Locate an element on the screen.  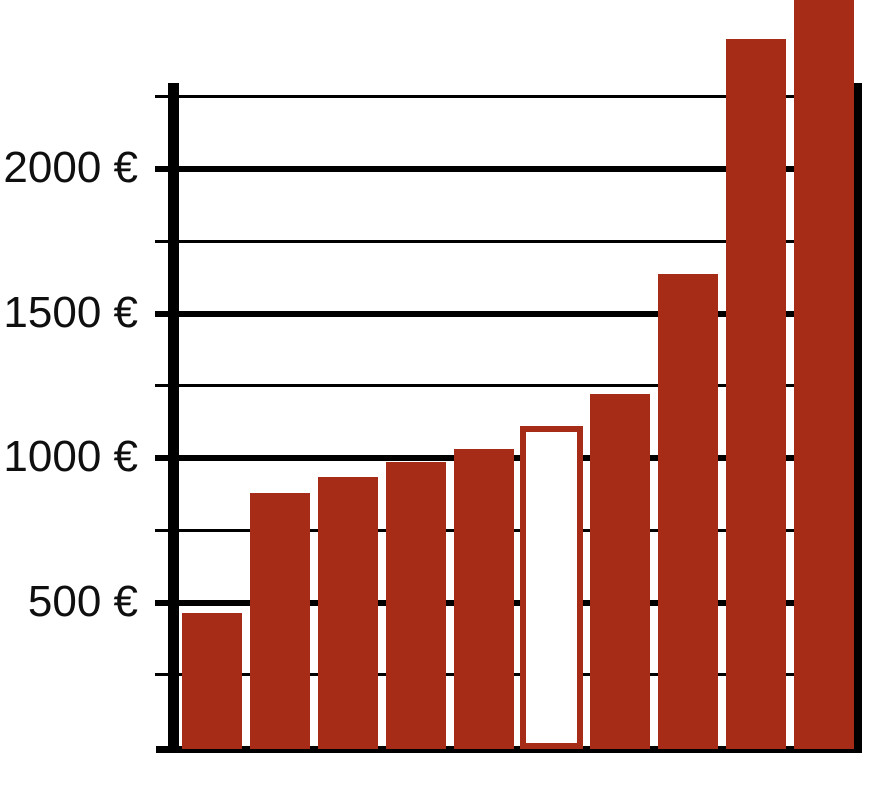
y-tick-label: 1000 € is located at coordinates (70, 456).